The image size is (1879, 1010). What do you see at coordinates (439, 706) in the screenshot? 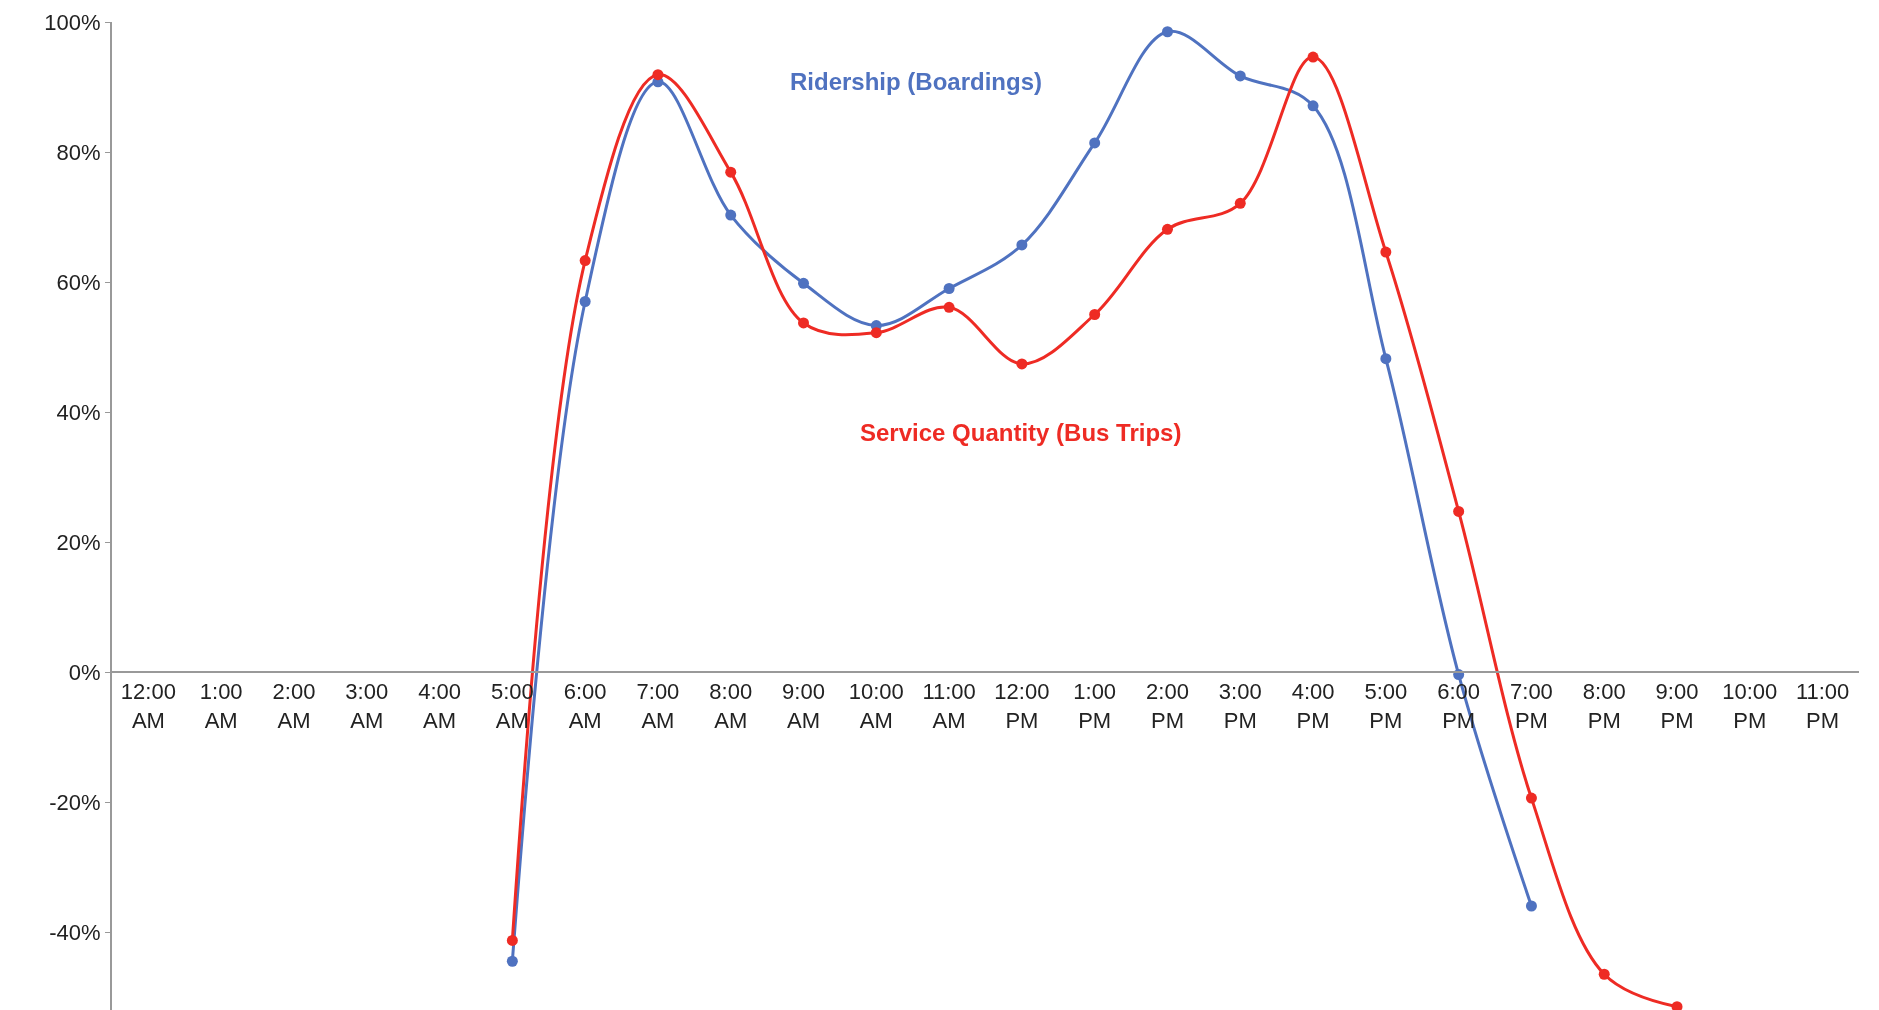
I see `x-tick-label: 4:00 AM` at bounding box center [439, 706].